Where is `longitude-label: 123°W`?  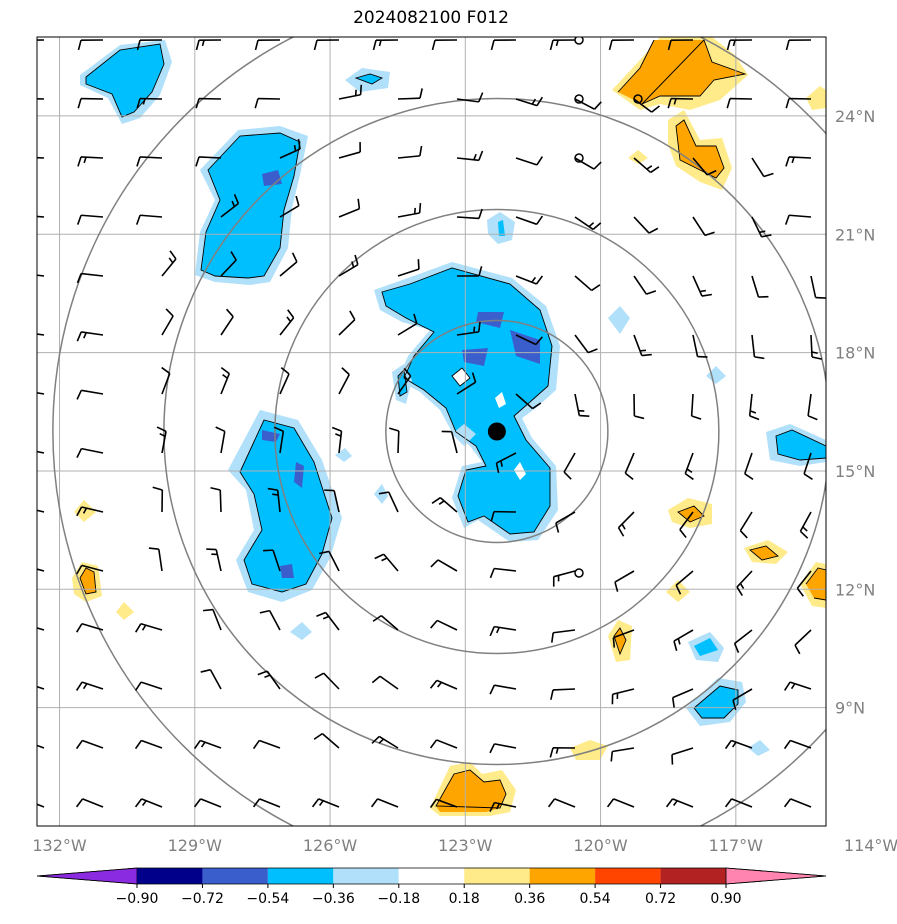 longitude-label: 123°W is located at coordinates (465, 845).